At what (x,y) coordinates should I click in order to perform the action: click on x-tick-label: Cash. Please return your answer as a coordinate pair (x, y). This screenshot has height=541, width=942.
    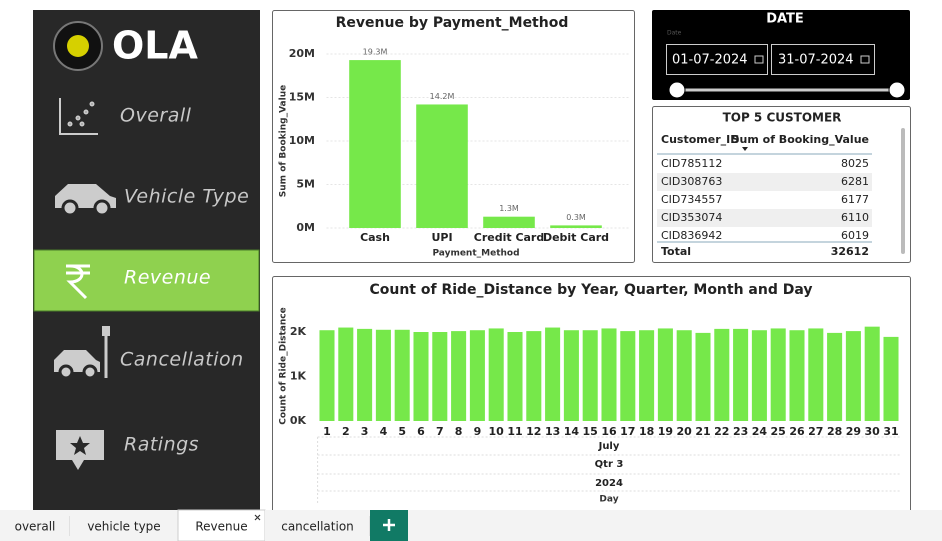
    Looking at the image, I should click on (375, 237).